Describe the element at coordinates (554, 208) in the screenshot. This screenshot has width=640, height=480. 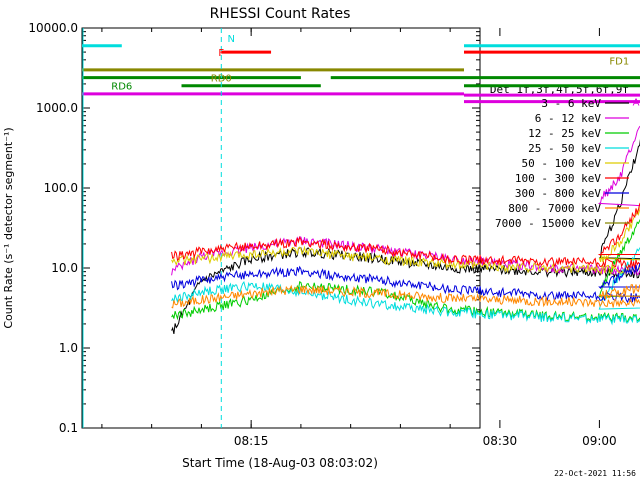
I see `legend-label: 800 - 7000 keV` at that location.